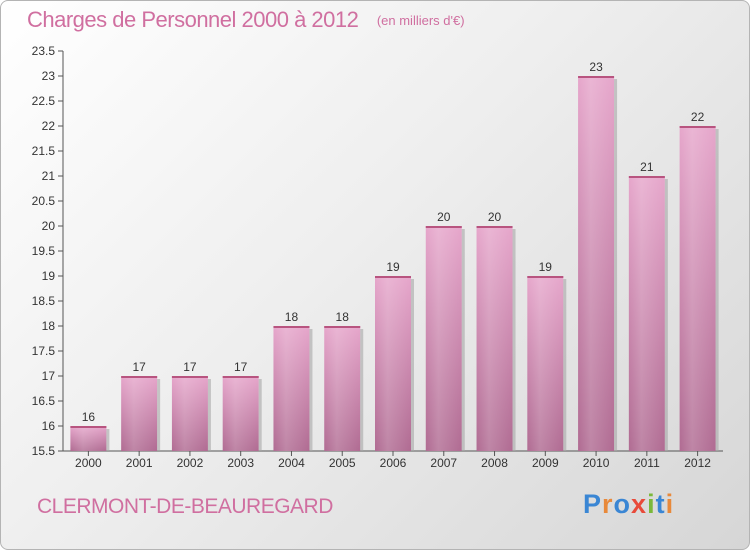  I want to click on data-label: 21, so click(647, 167).